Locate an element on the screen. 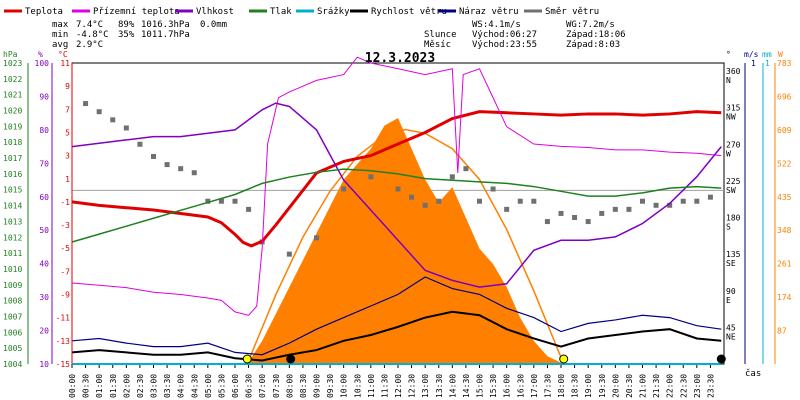 Image resolution: width=800 pixels, height=400 pixels. solar-tick-label: 174 is located at coordinates (784, 297).